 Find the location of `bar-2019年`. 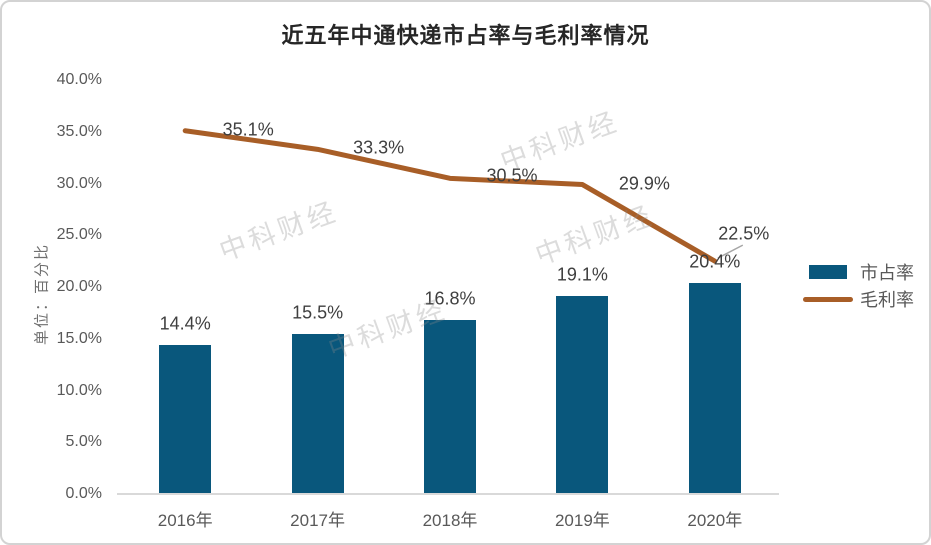

bar-2019年 is located at coordinates (582, 395).